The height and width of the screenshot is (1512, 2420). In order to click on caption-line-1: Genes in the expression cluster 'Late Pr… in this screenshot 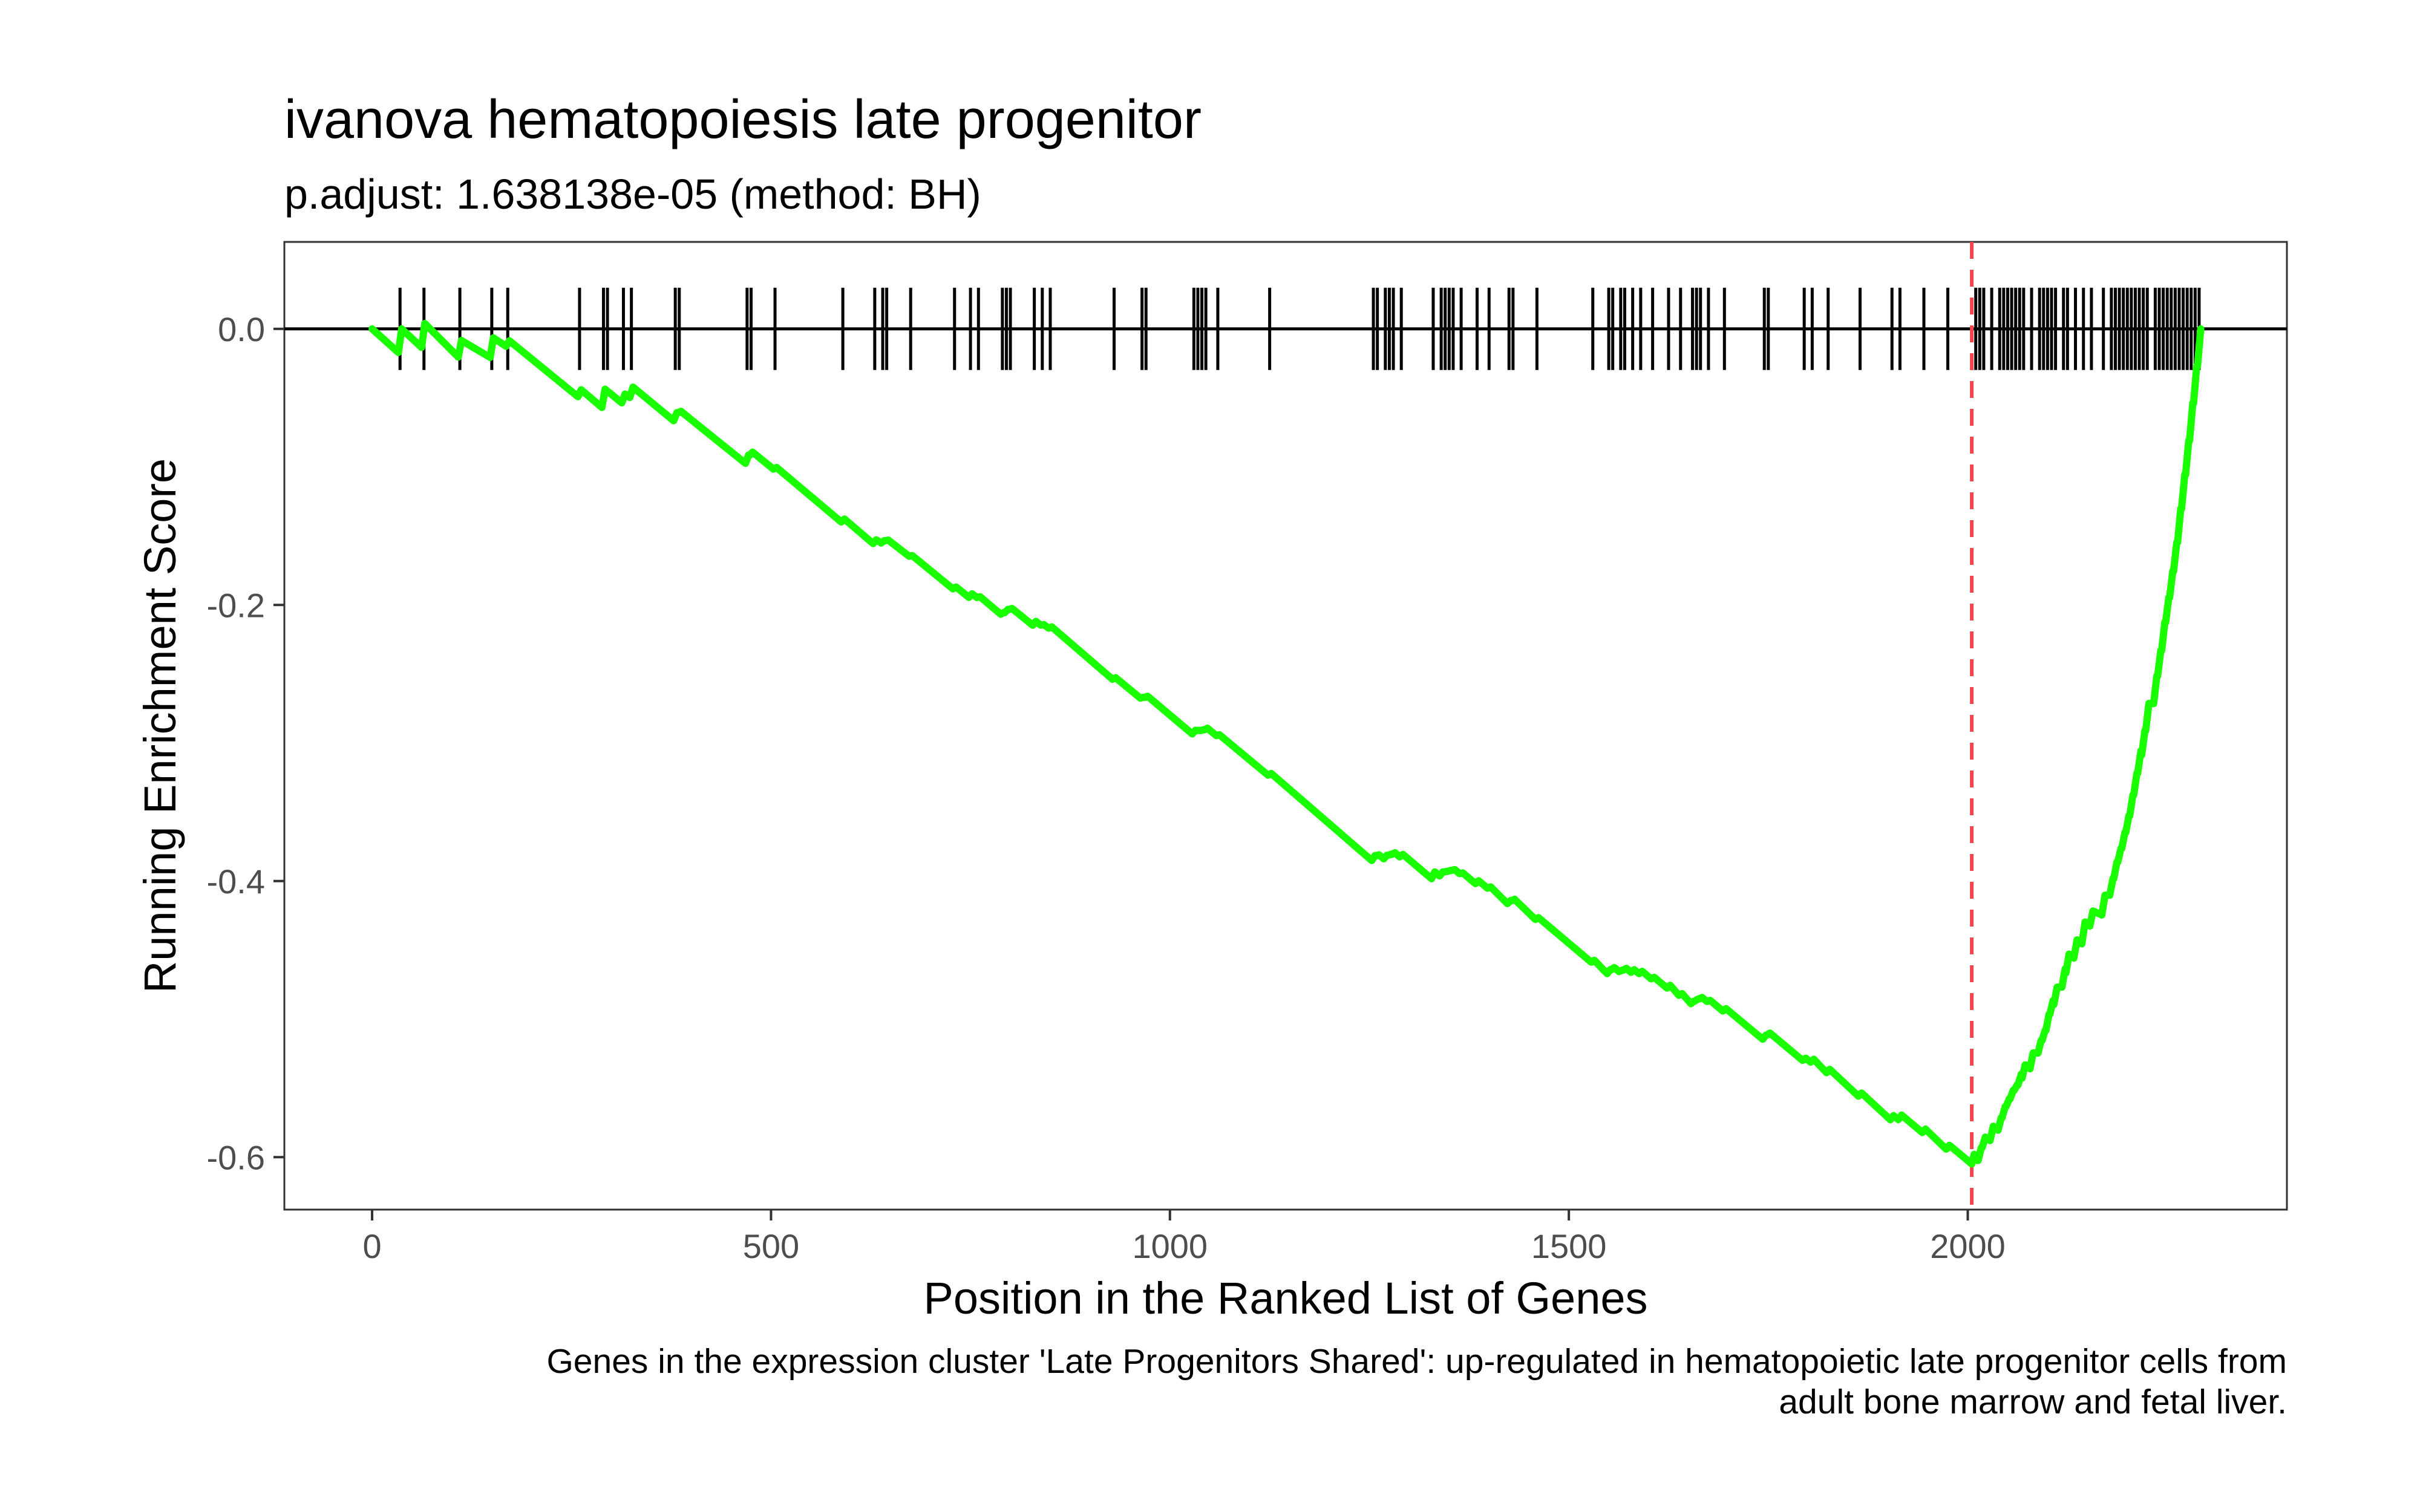, I will do `click(1416, 1361)`.